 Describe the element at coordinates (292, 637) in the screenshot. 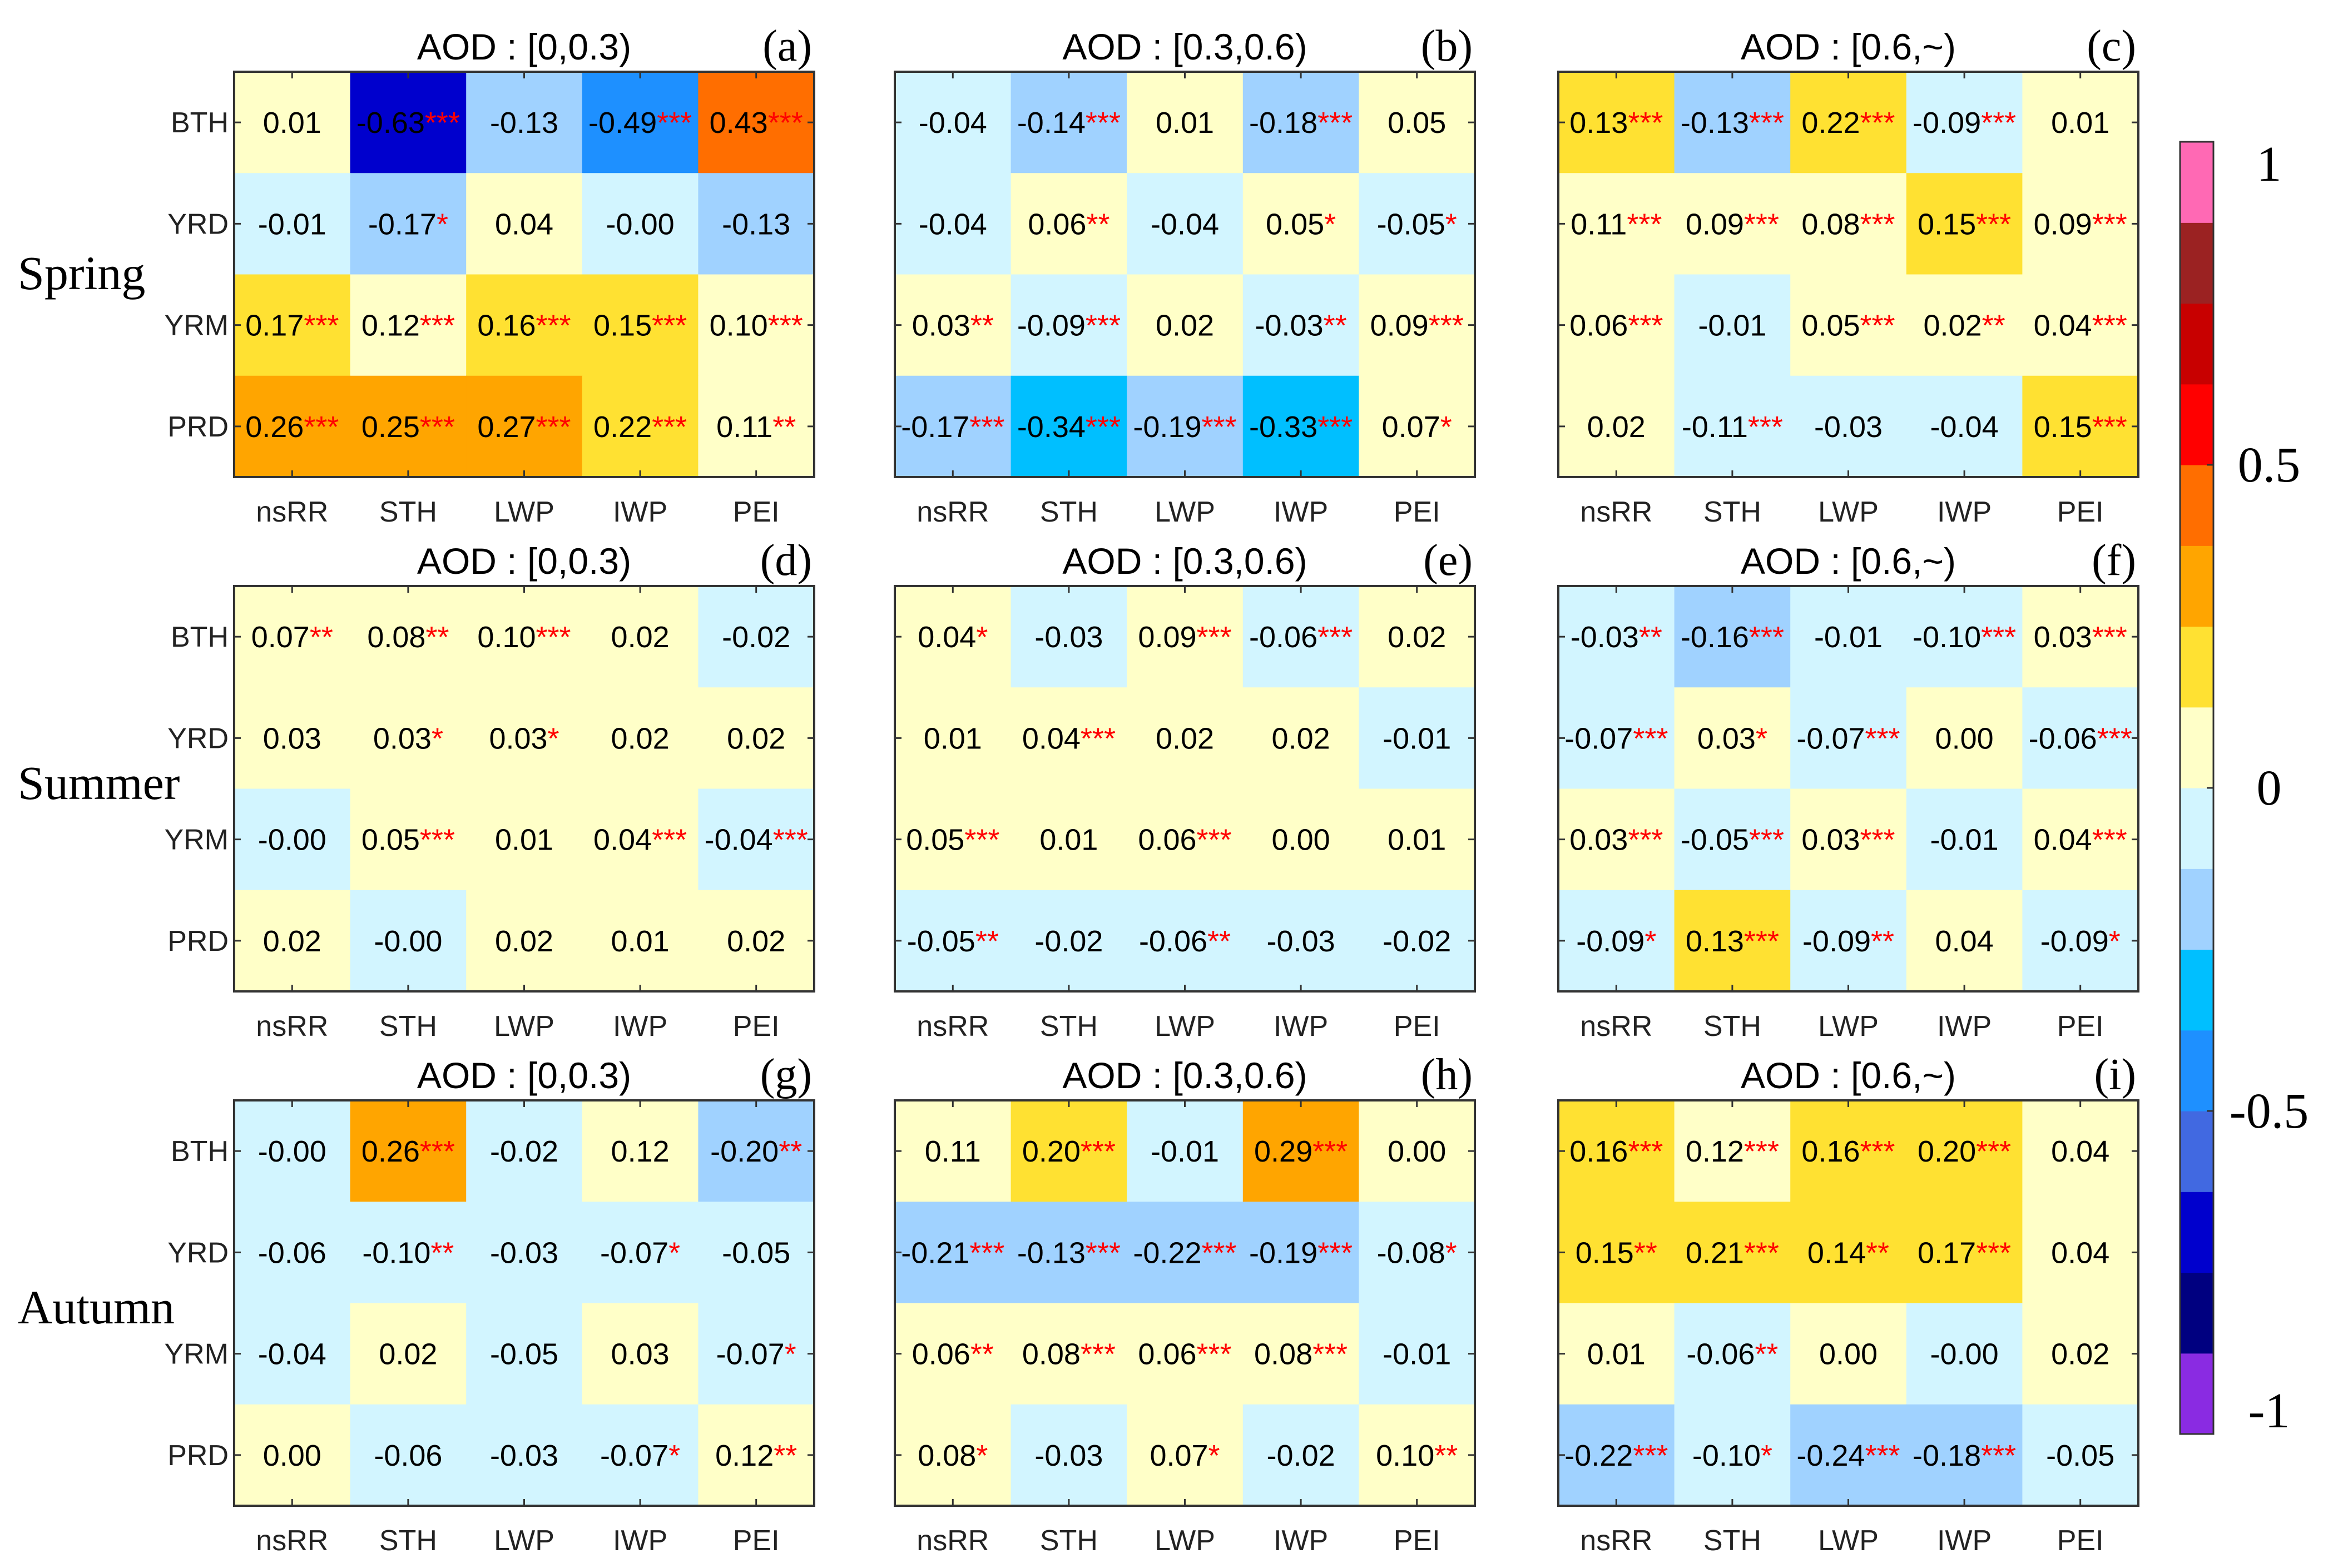

I see `cell-value-label: 0.07**` at that location.